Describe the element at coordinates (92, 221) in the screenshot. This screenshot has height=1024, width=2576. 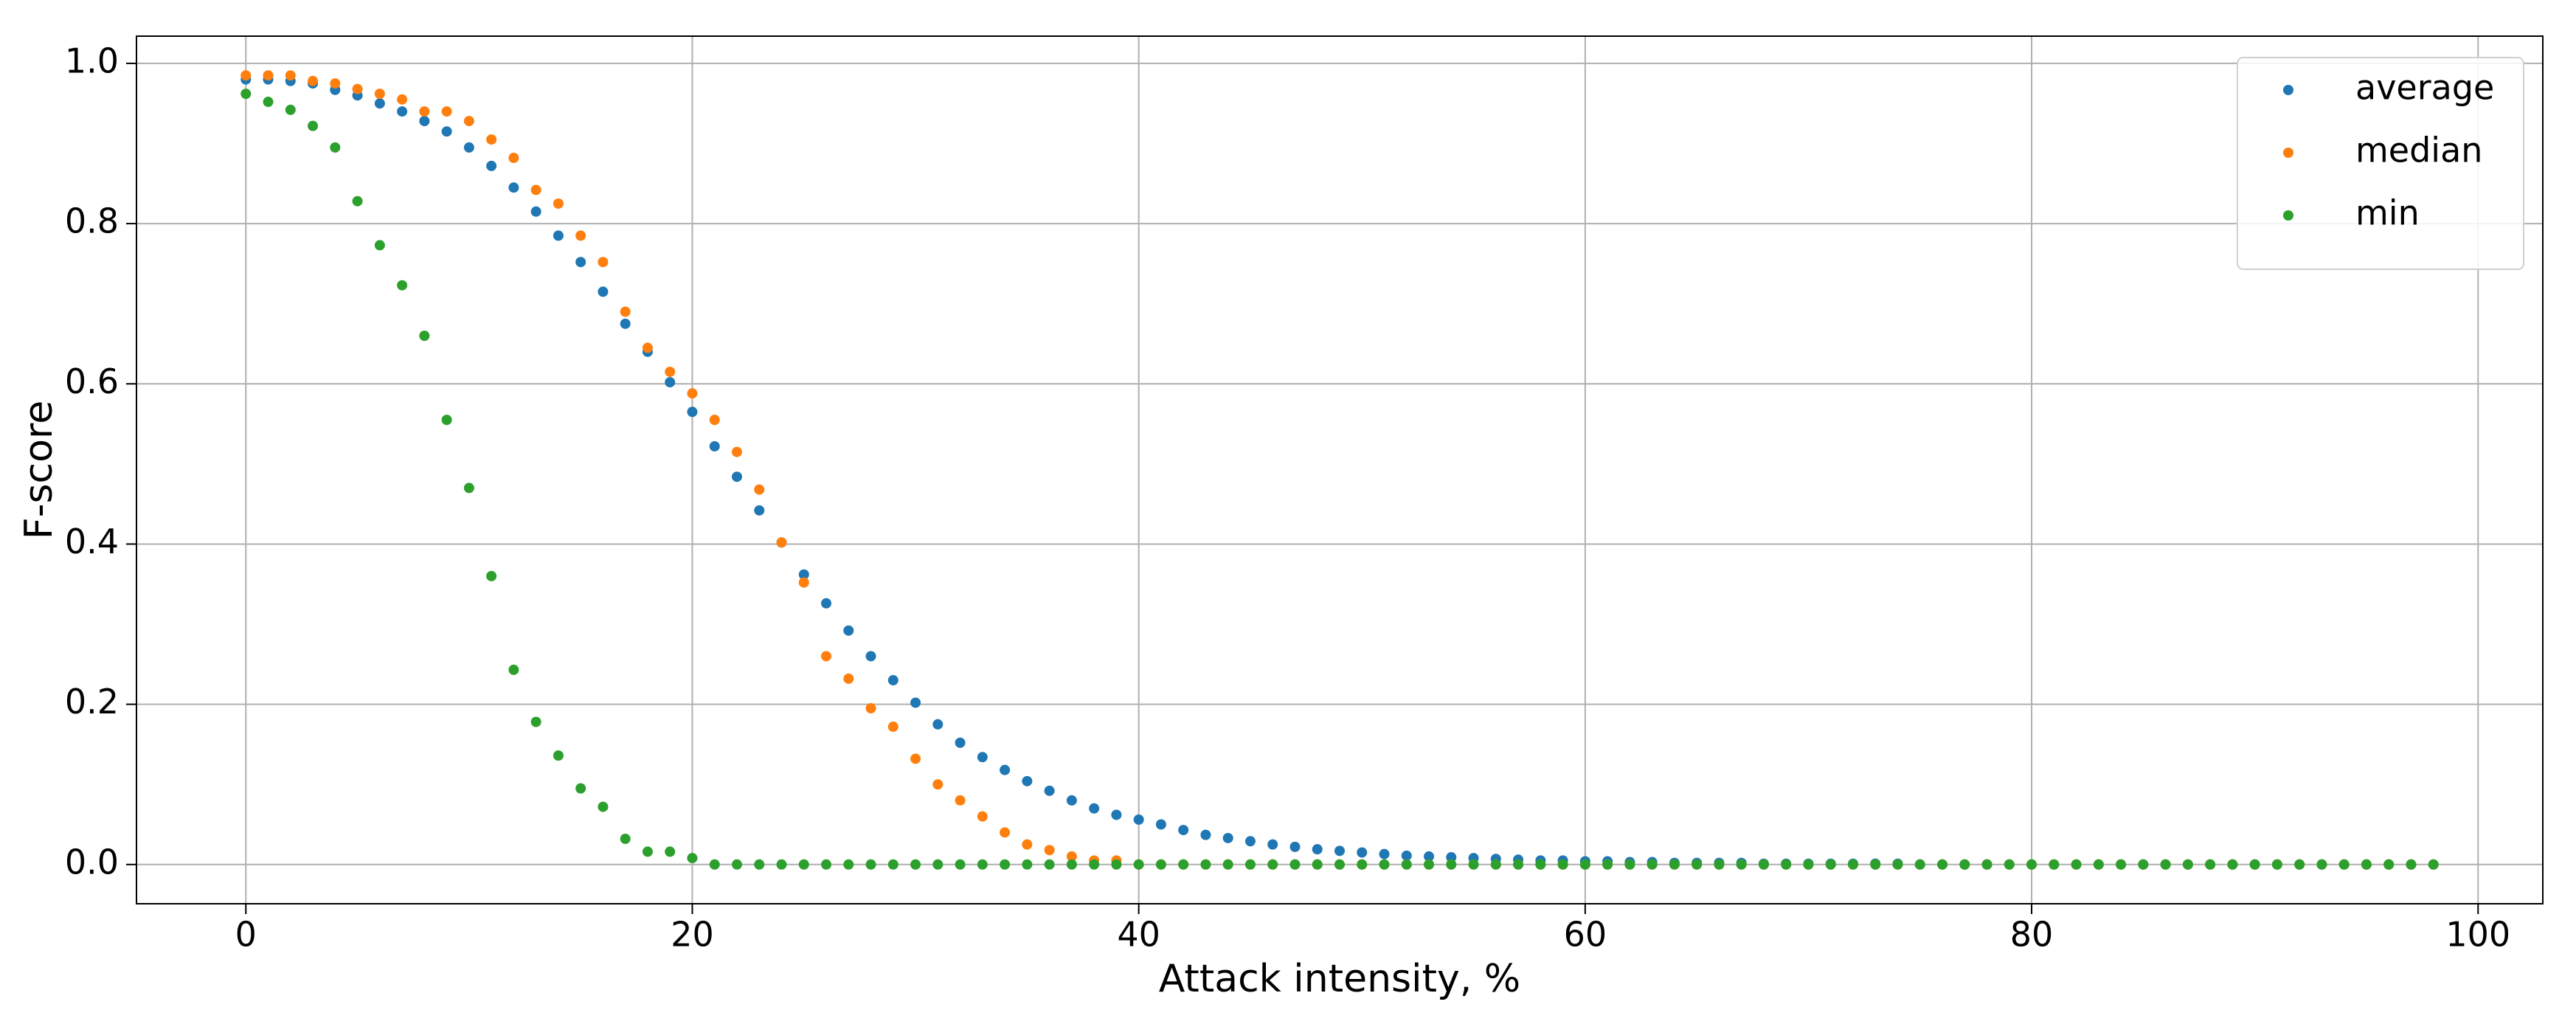
I see `y-tick-label: 0.8` at that location.